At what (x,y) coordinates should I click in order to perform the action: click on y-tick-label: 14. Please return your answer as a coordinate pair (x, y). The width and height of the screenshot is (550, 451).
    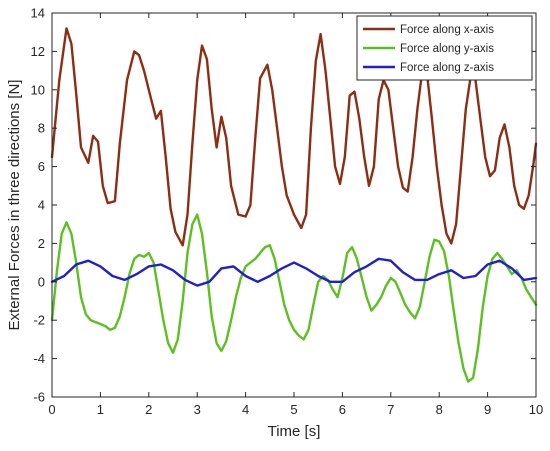
    Looking at the image, I should click on (38, 13).